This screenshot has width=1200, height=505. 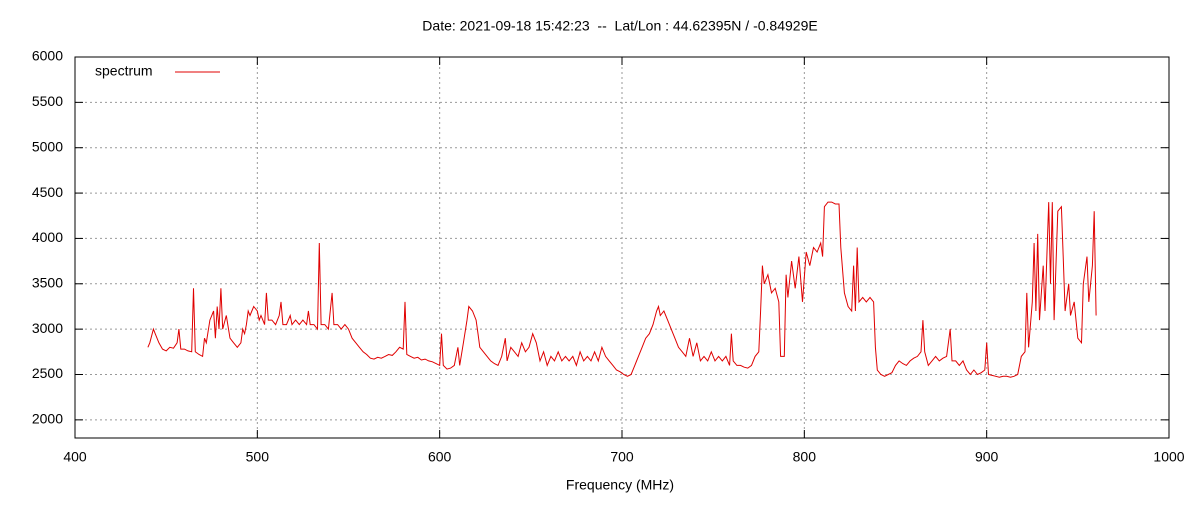 What do you see at coordinates (47, 282) in the screenshot?
I see `y-tick-label: 3500` at bounding box center [47, 282].